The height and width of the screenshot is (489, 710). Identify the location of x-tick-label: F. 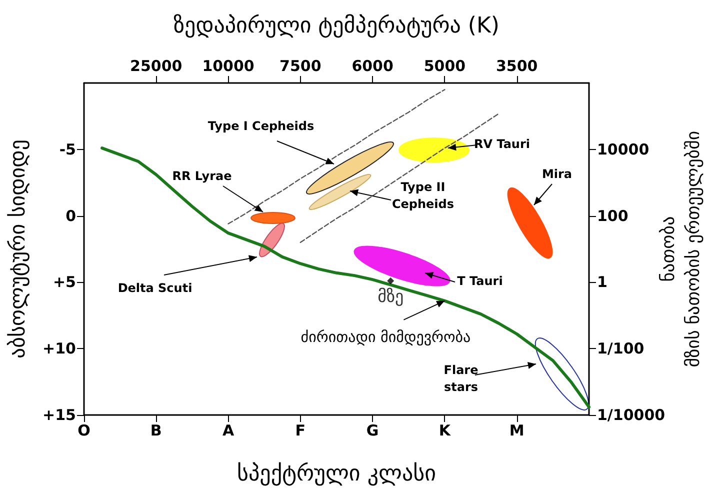
(300, 431).